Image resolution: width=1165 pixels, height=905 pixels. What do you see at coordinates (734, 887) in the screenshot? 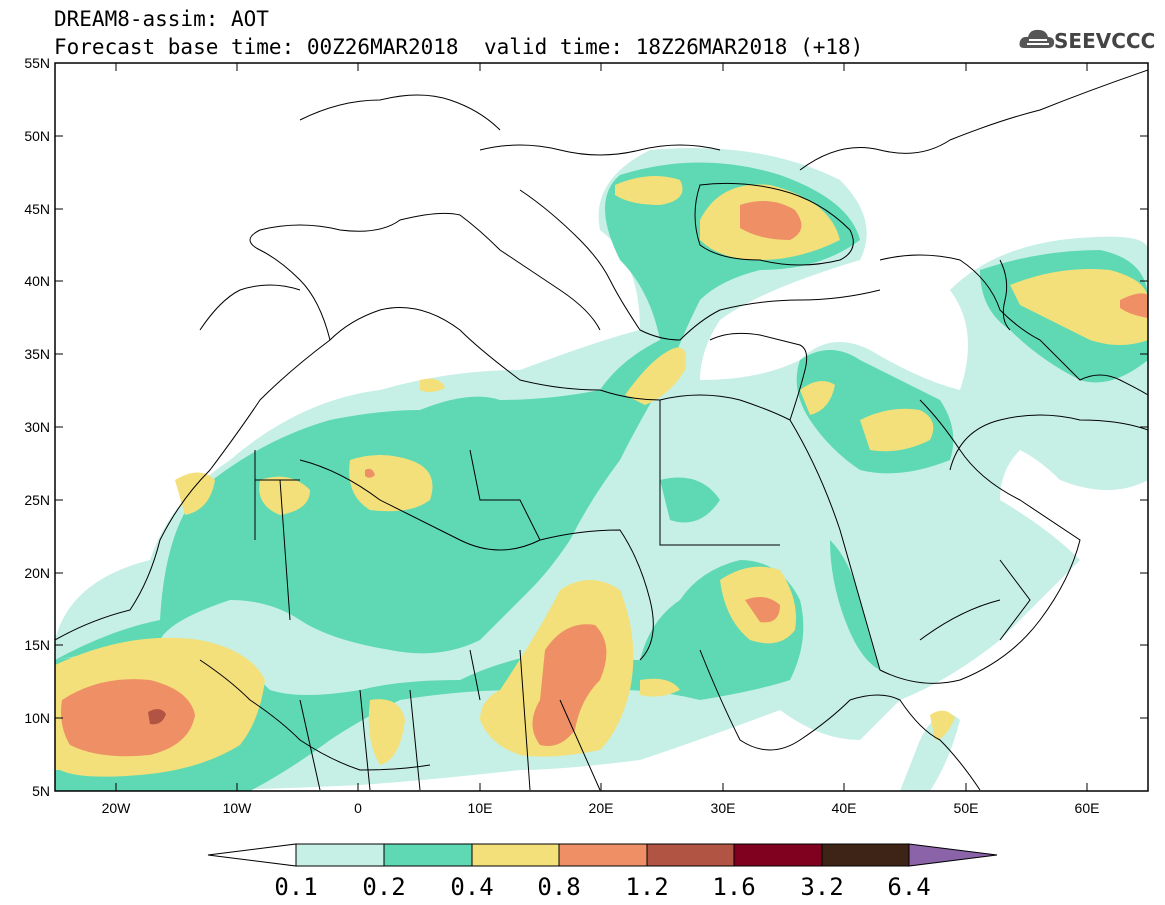
I see `colorbar-label: 1.6` at bounding box center [734, 887].